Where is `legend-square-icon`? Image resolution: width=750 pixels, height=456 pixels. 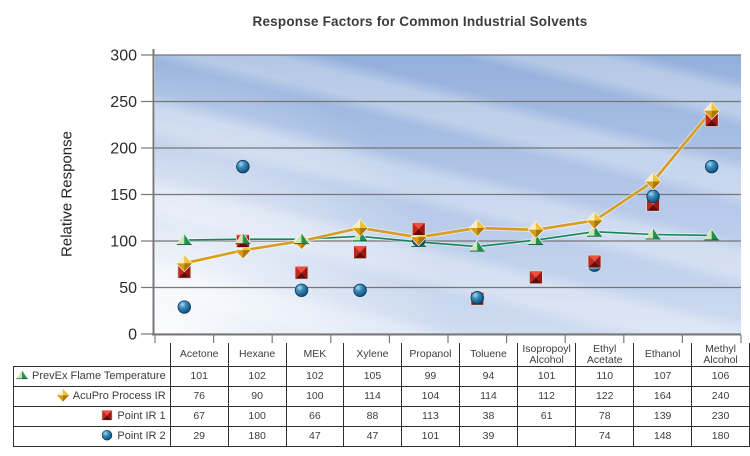
legend-square-icon is located at coordinates (107, 415).